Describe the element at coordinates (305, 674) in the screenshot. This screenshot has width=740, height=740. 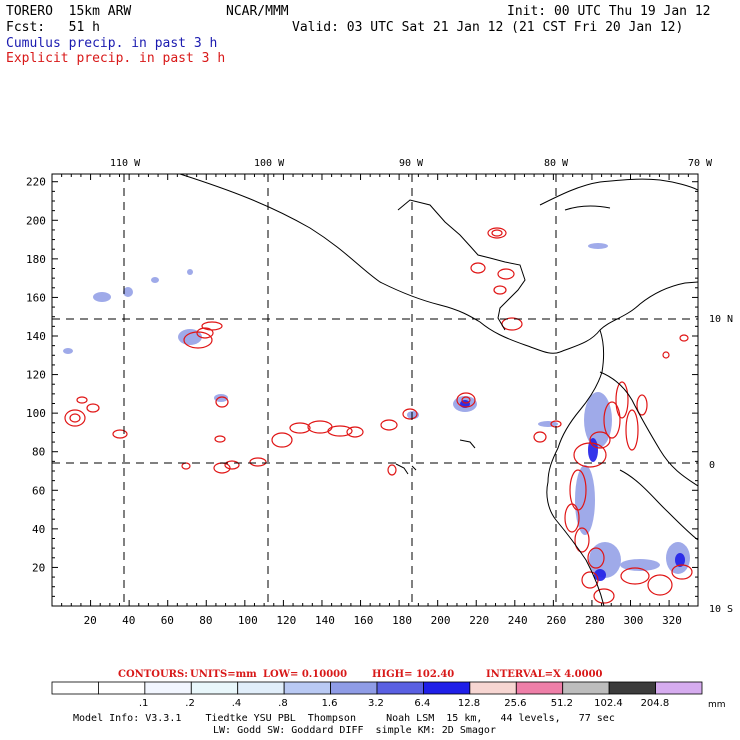
I see `contours-low: LOW= 0.10000` at that location.